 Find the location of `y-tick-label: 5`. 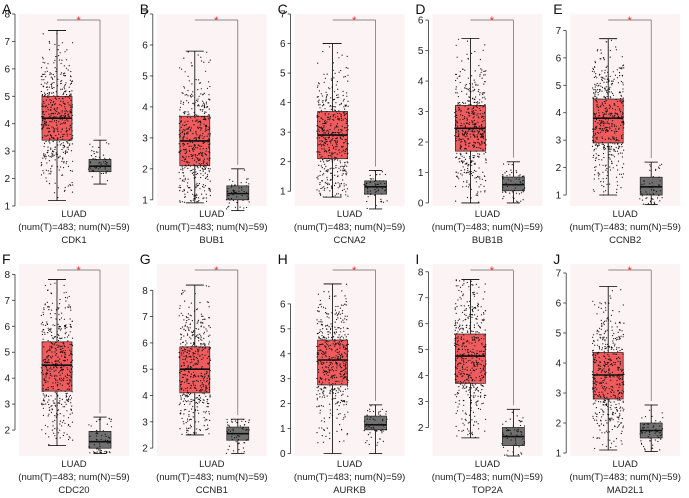

y-tick-label: 5 is located at coordinates (7, 97).